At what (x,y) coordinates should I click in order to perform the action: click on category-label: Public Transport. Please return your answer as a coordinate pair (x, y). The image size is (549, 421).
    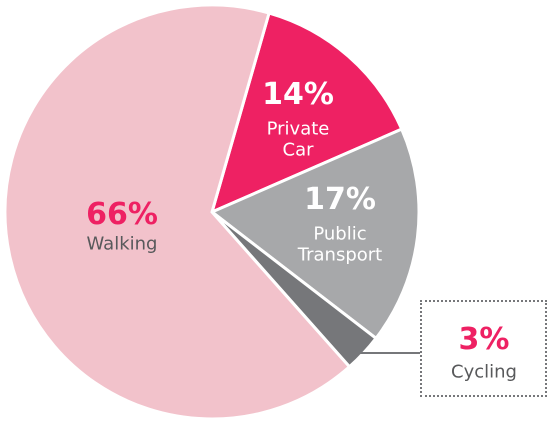
    Looking at the image, I should click on (340, 244).